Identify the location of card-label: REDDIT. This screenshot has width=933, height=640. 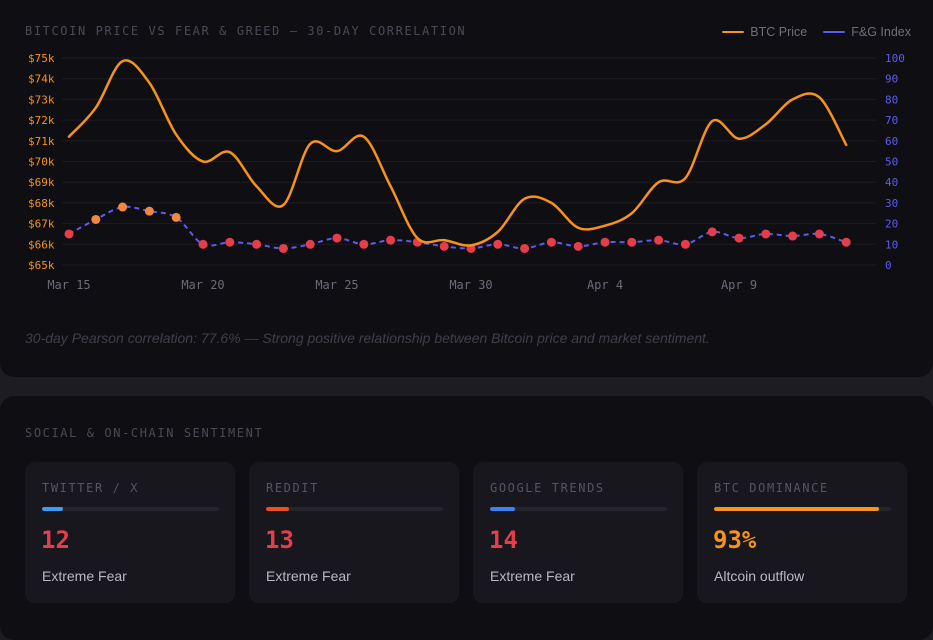
(292, 488).